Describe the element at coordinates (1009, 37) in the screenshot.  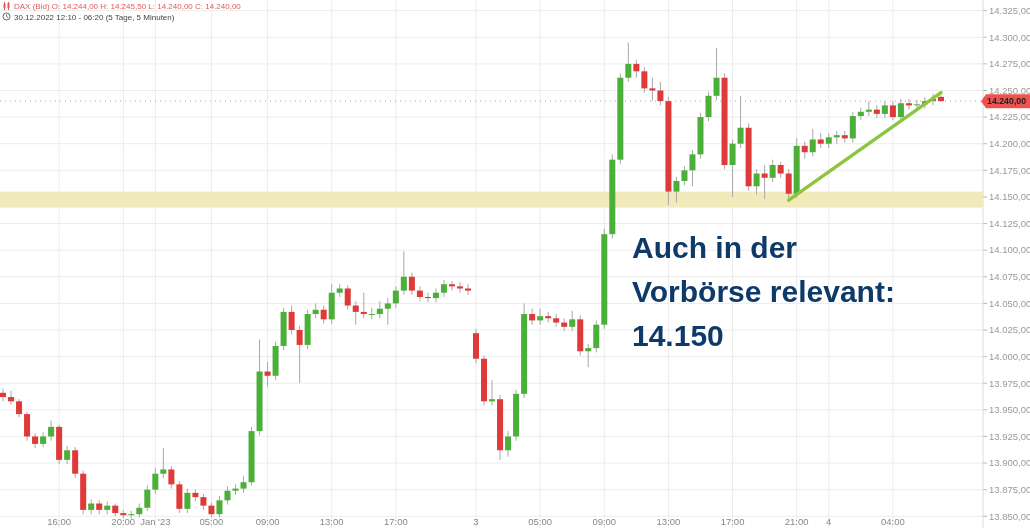
I see `y-tick-label: 14.300,00` at that location.